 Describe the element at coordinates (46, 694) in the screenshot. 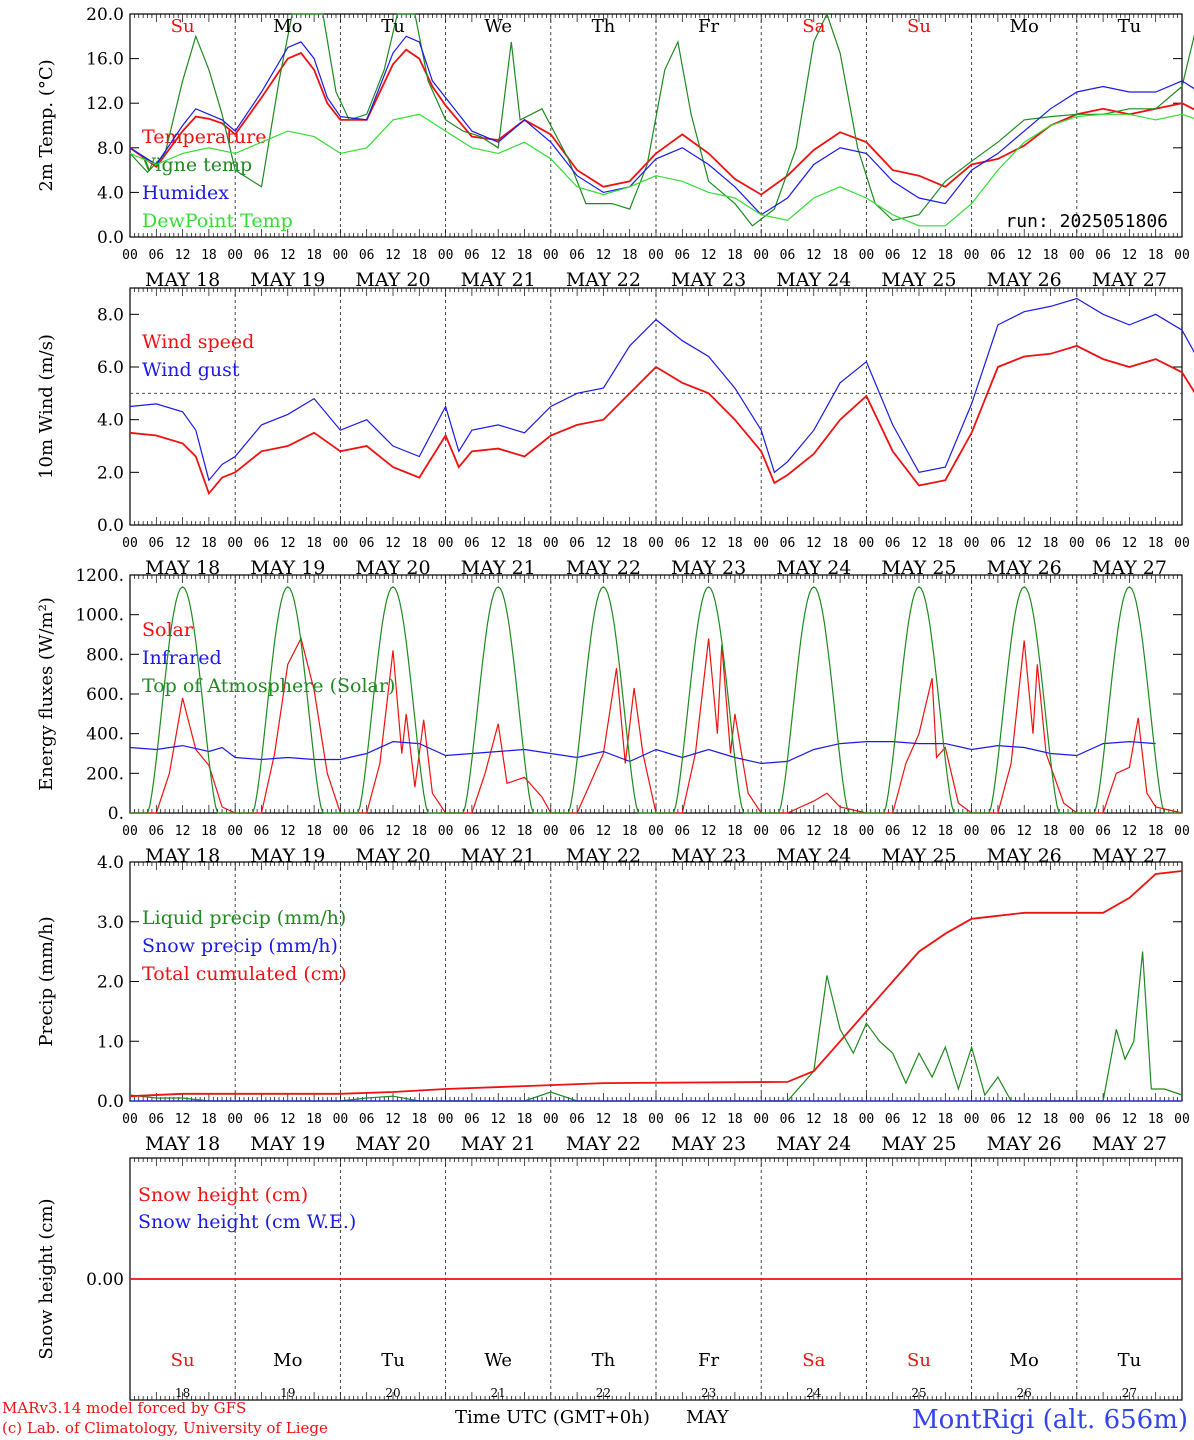

I see `y-axis-label: Energy fluxes (W/m²)` at that location.